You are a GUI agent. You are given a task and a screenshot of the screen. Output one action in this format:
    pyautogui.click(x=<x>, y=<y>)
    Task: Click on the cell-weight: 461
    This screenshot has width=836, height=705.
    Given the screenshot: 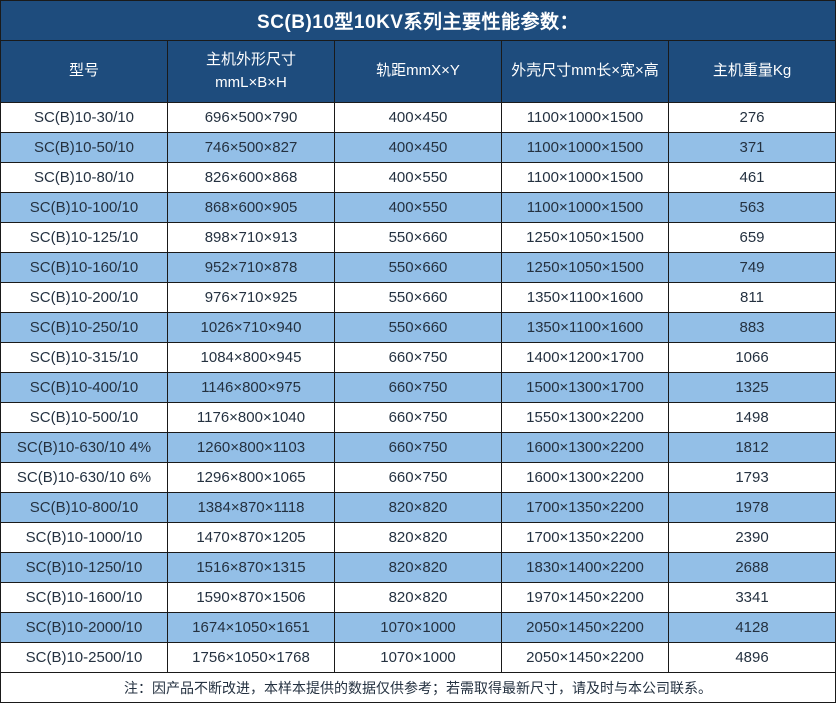 What is the action you would take?
    pyautogui.click(x=752, y=177)
    